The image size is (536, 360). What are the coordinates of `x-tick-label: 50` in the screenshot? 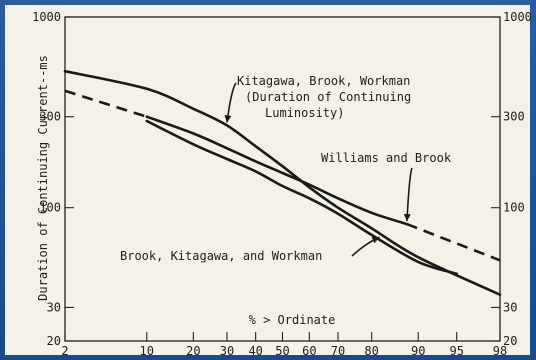 It's located at (282, 351).